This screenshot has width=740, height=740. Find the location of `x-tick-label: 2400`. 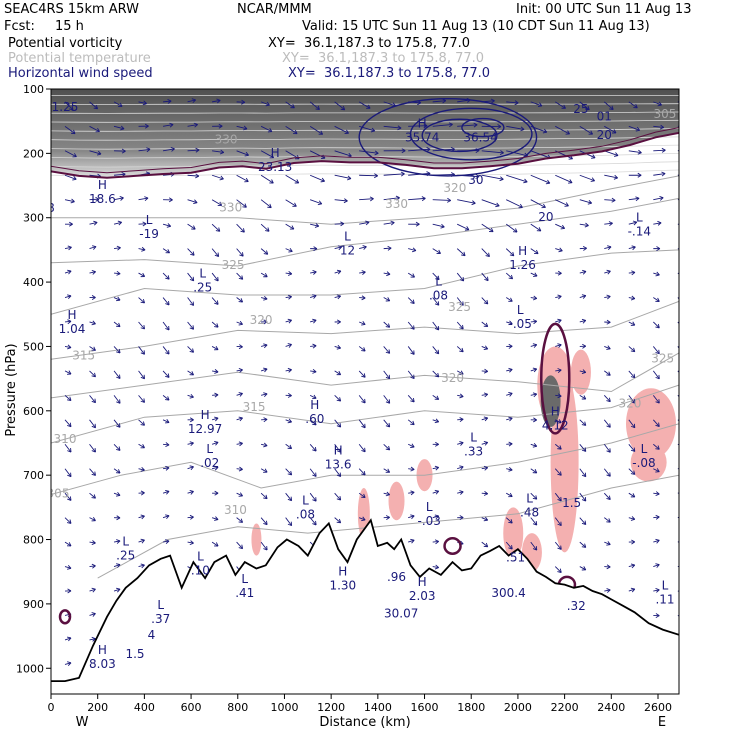

x-tick-label: 2400 is located at coordinates (611, 707).